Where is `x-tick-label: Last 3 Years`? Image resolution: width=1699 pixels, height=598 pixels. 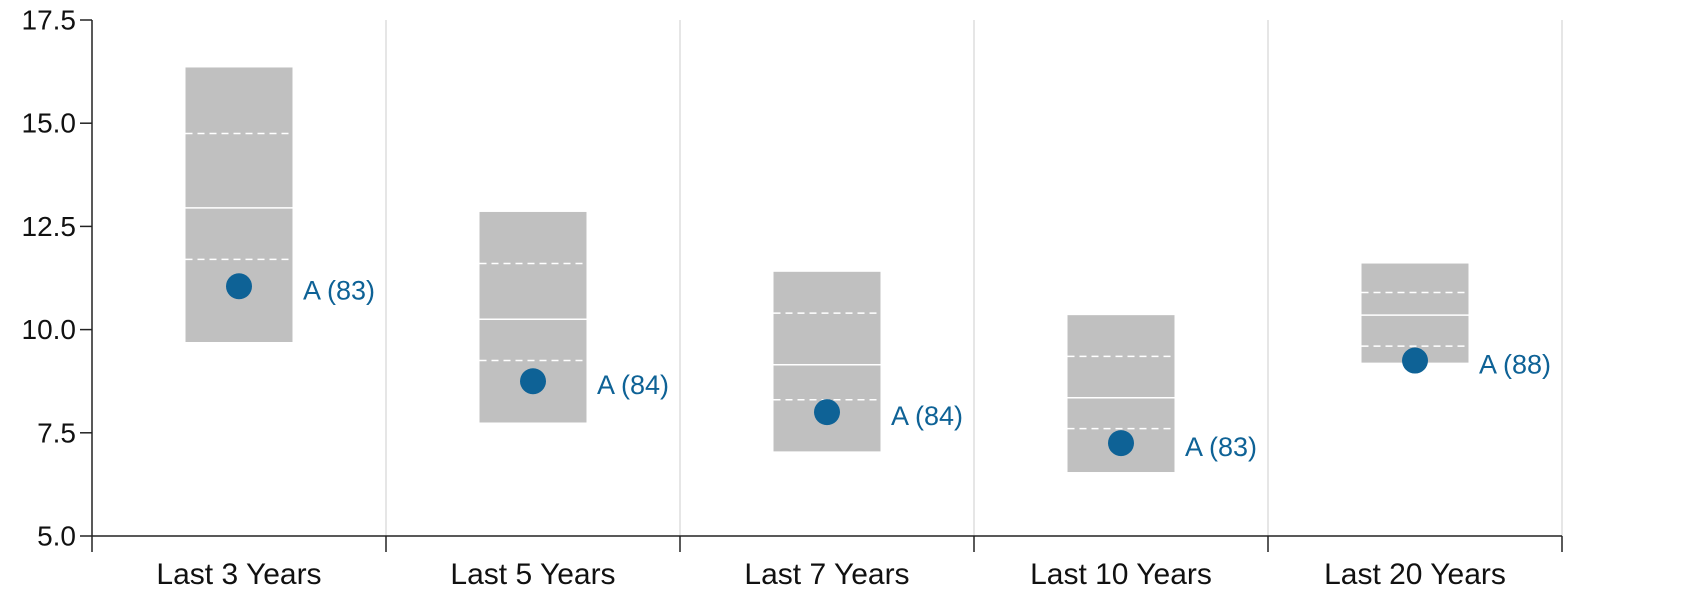 x-tick-label: Last 3 Years is located at coordinates (238, 574).